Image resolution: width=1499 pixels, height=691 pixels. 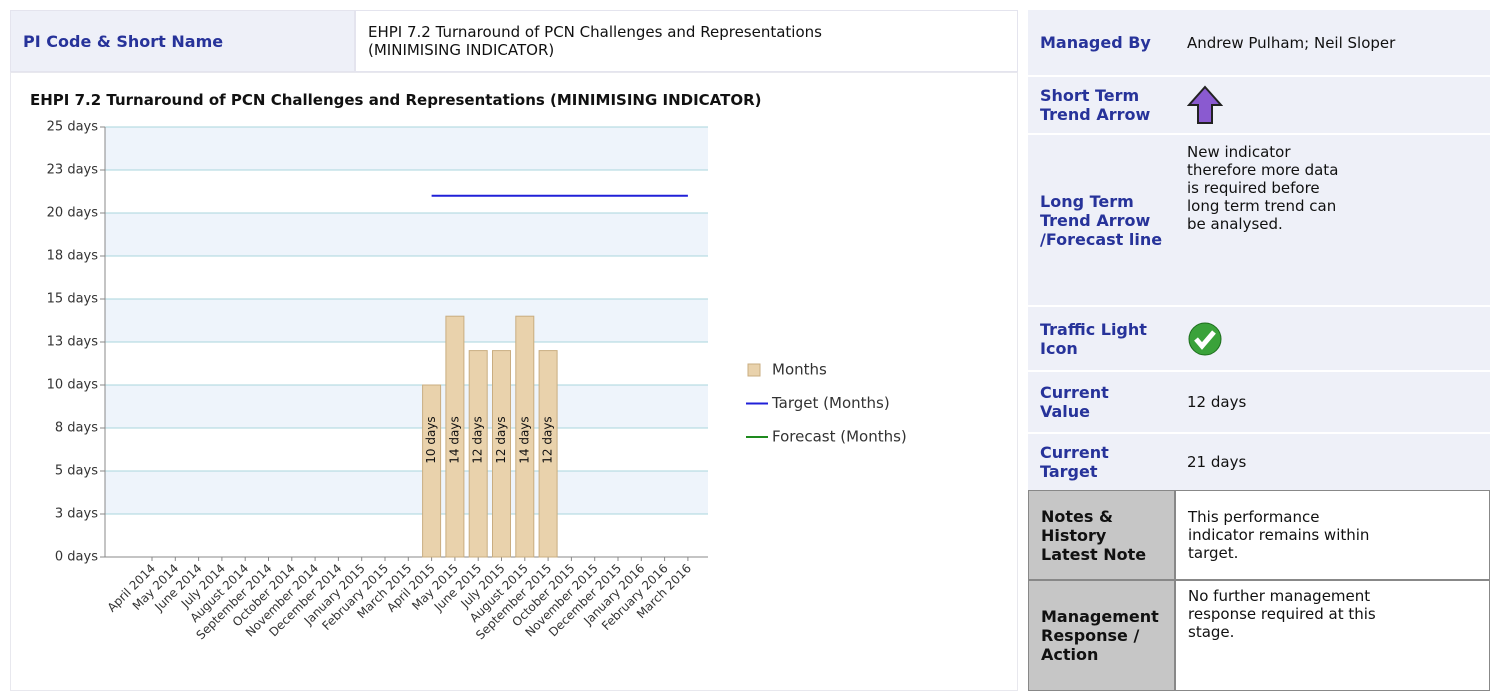 I want to click on detail-label: Current Target, so click(x=1101, y=461).